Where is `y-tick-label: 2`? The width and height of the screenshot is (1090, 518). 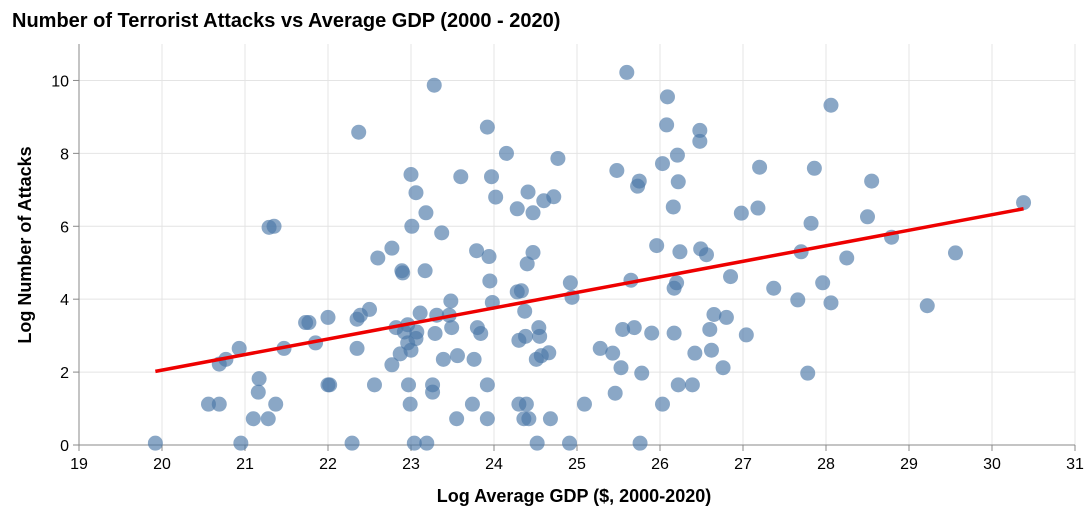
y-tick-label: 2 is located at coordinates (64, 373).